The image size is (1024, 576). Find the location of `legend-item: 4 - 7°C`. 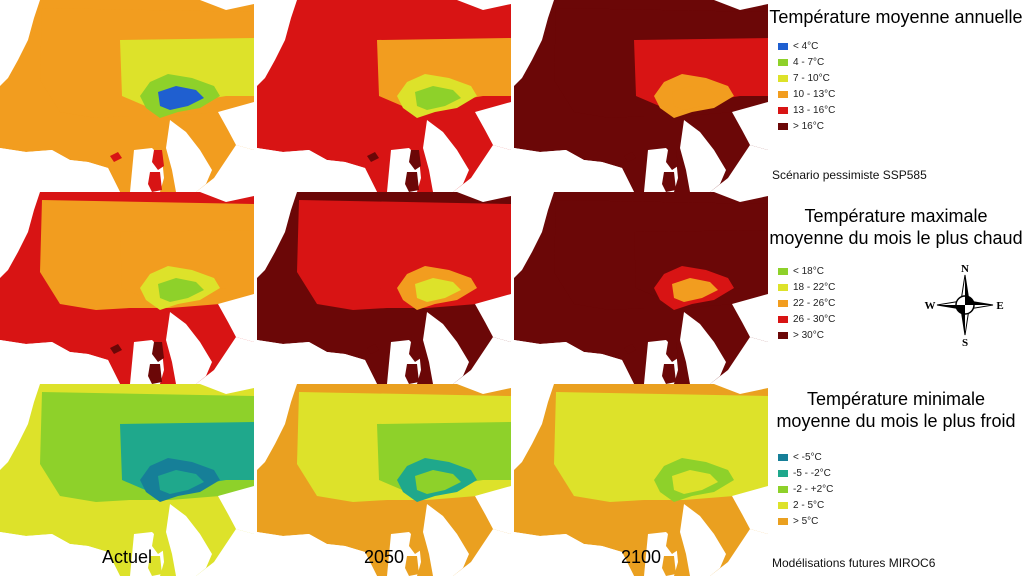

legend-item: 4 - 7°C is located at coordinates (806, 62).